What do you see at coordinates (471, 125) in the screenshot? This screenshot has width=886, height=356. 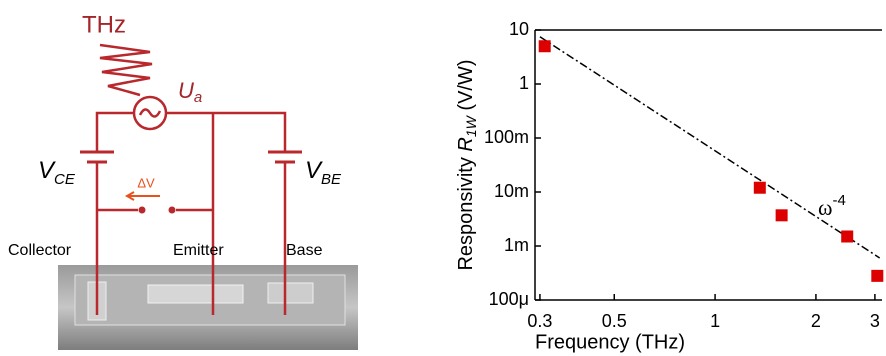 I see `label-part: 1W` at bounding box center [471, 125].